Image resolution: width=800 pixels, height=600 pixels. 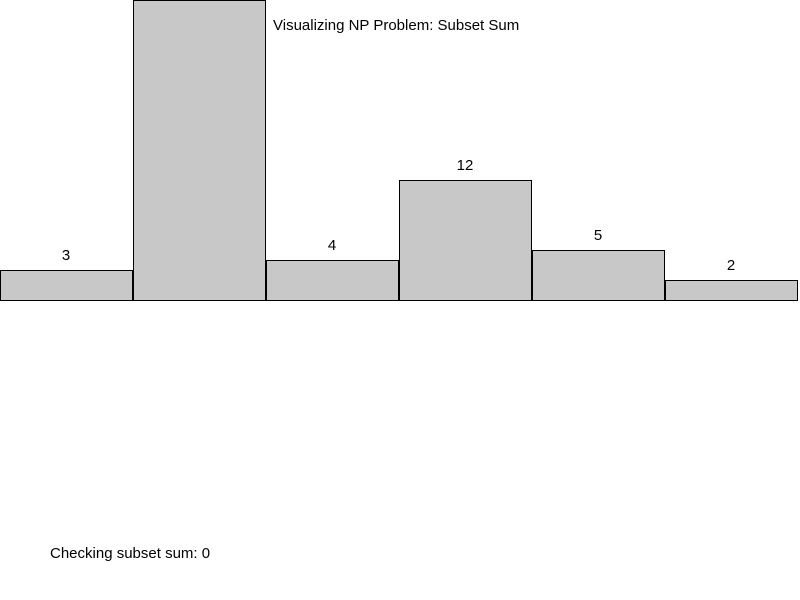 What do you see at coordinates (465, 165) in the screenshot?
I see `bar-value-label-3: 12` at bounding box center [465, 165].